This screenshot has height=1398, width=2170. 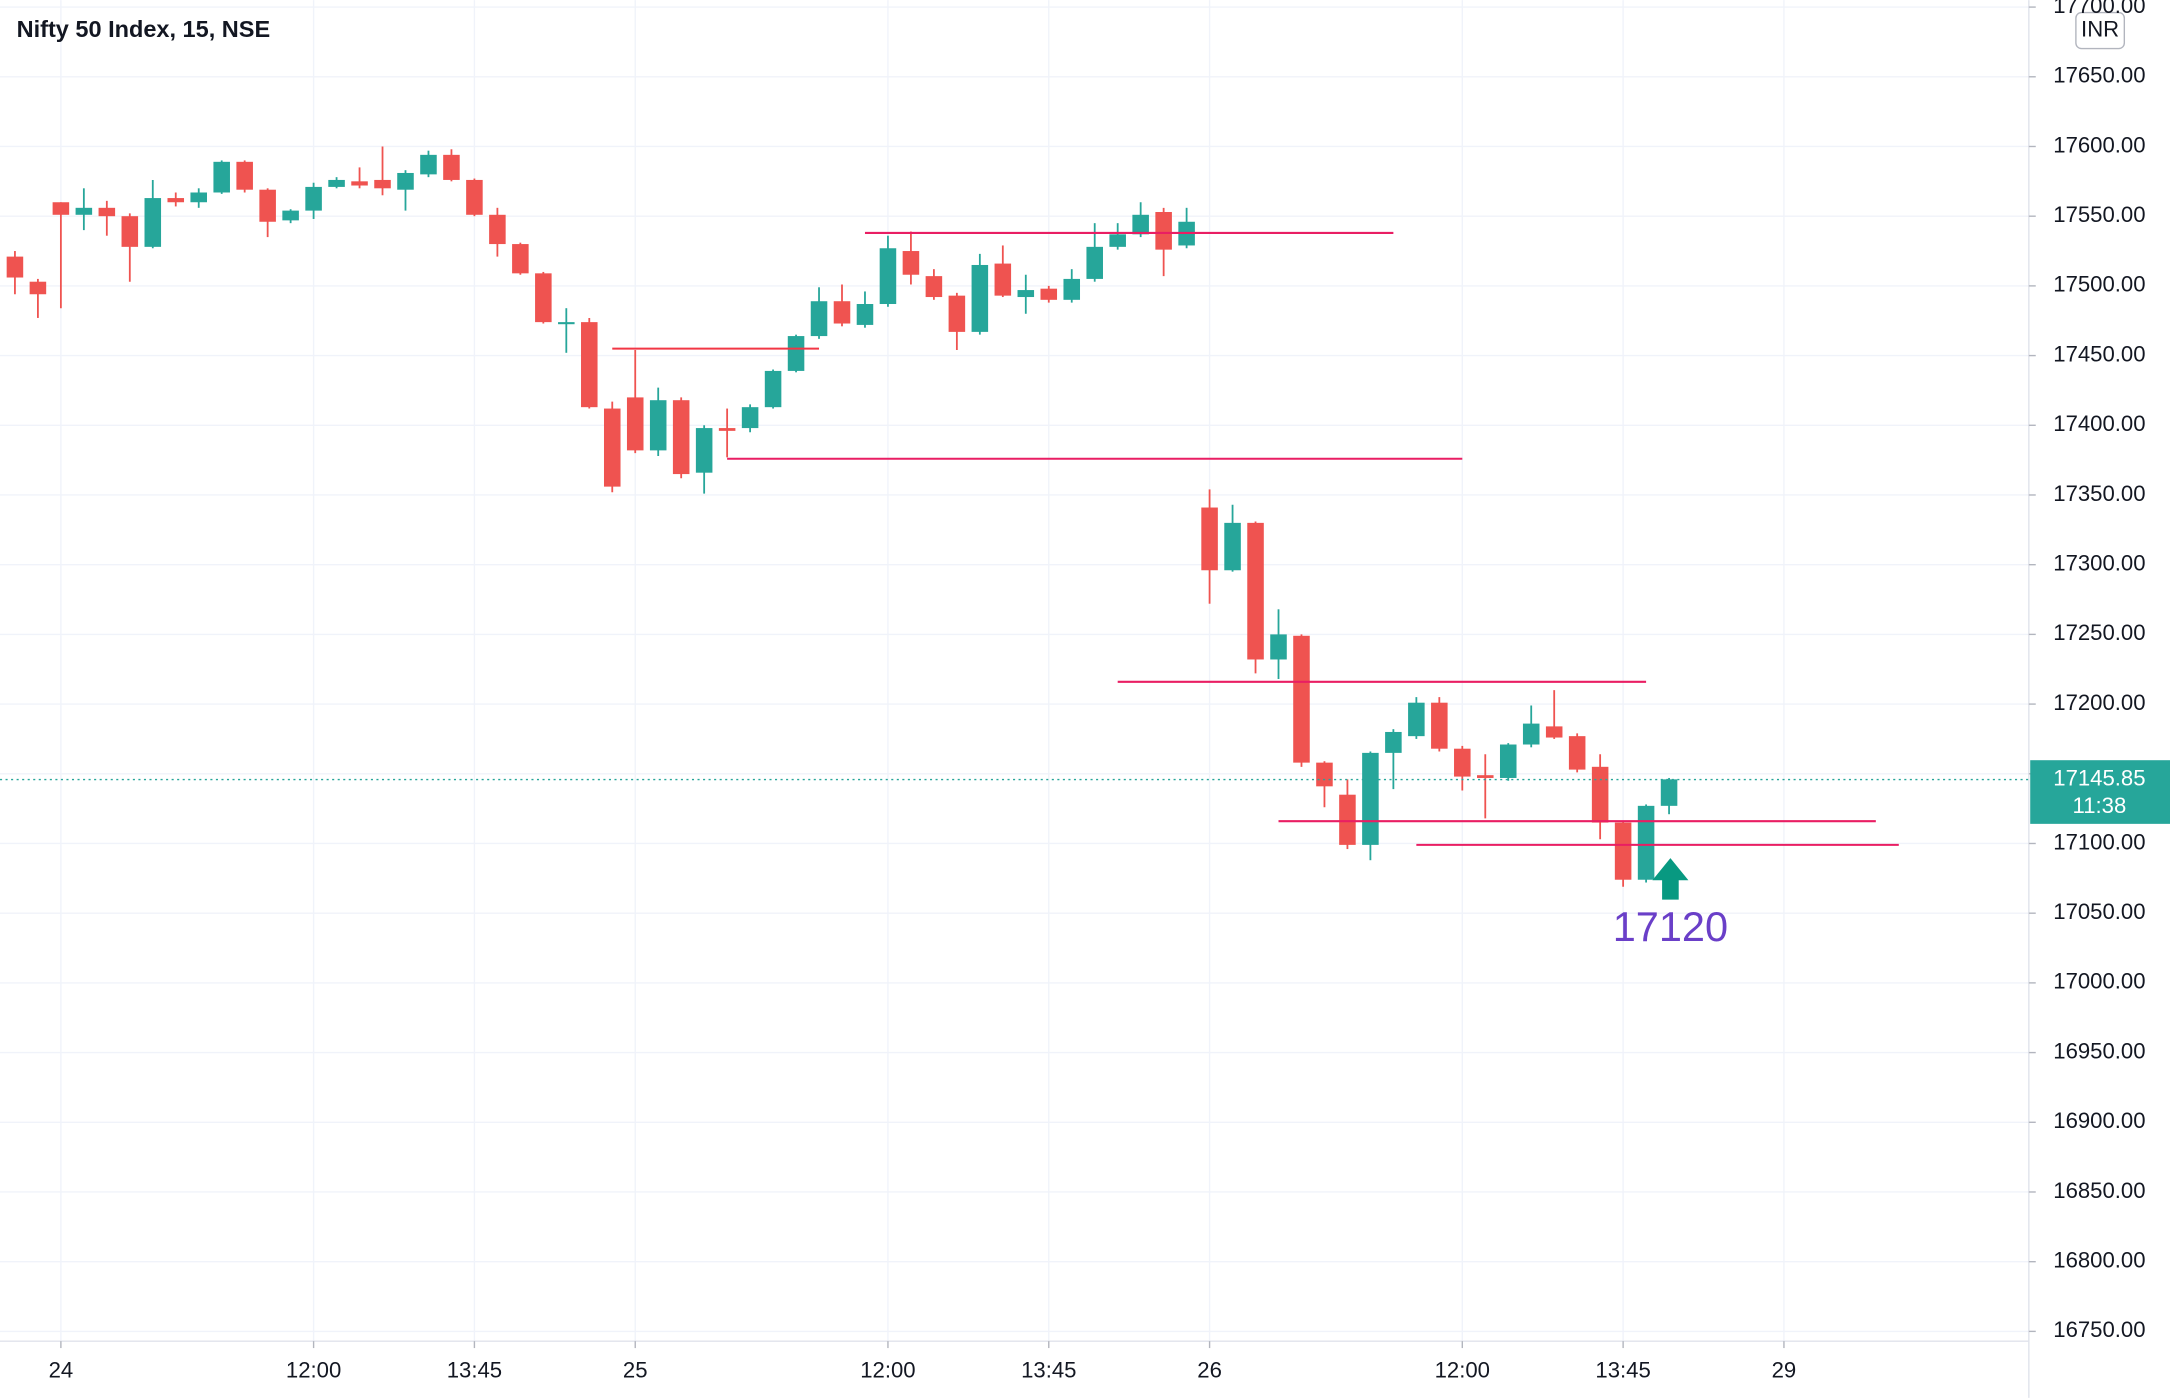 What do you see at coordinates (2099, 632) in the screenshot?
I see `y-tick-label: 17250.00` at bounding box center [2099, 632].